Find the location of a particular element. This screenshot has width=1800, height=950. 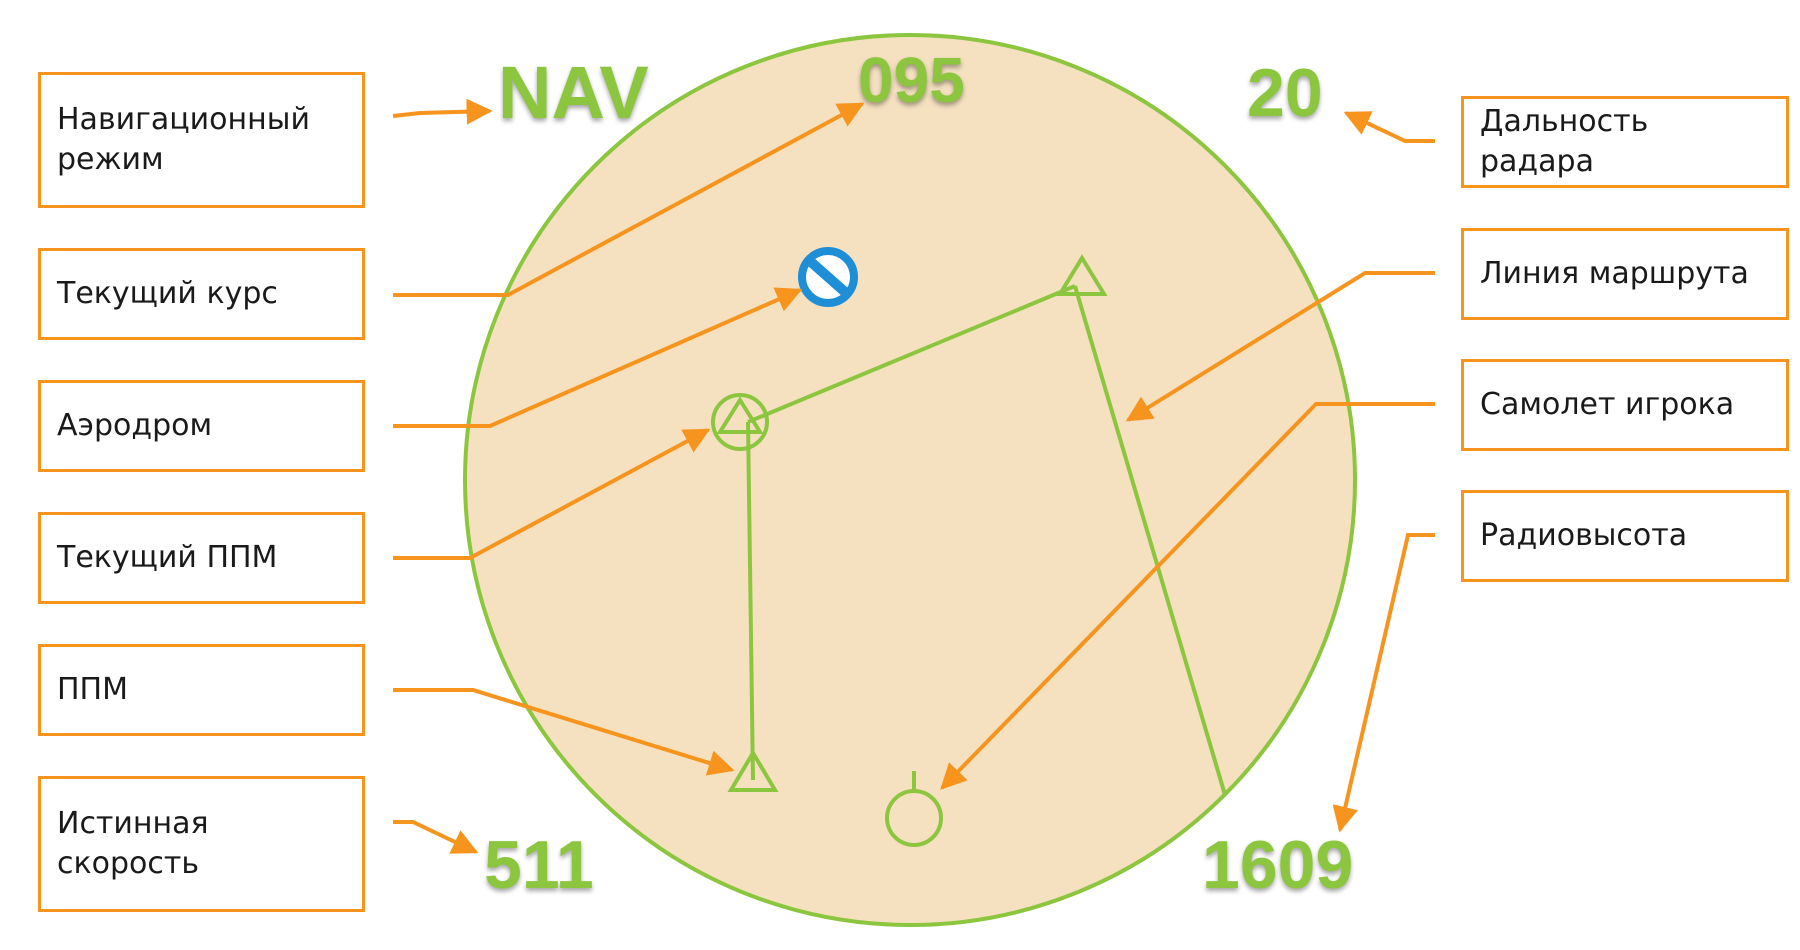

true-airspeed-readout: 511 is located at coordinates (539, 865).